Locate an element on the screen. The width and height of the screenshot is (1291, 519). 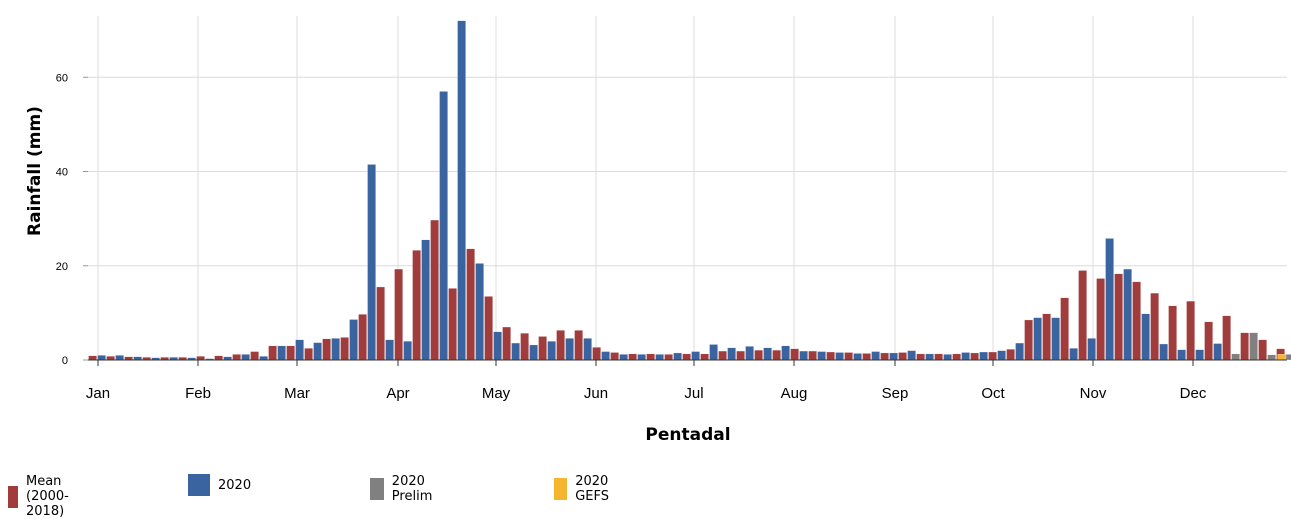
bar-2020-gefs is located at coordinates (1282, 357).